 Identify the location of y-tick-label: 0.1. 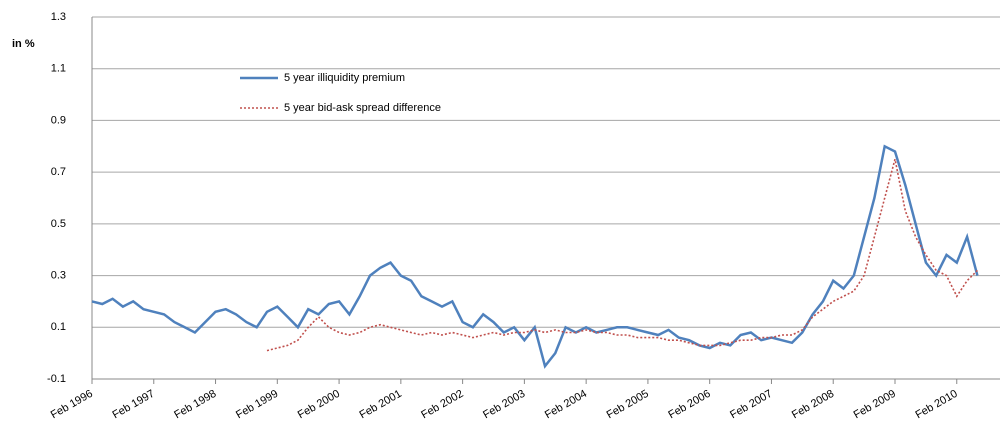
(58, 327).